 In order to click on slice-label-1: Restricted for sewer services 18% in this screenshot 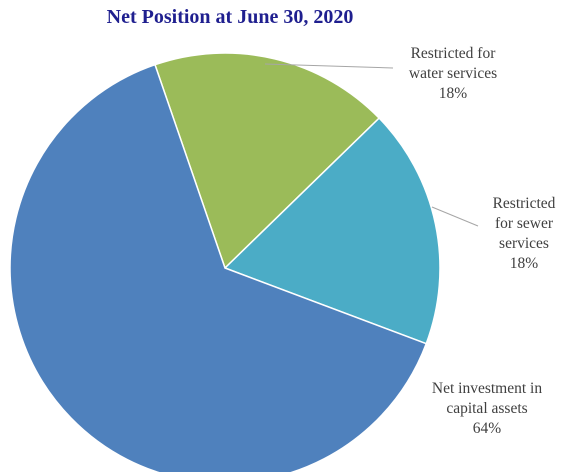, I will do `click(524, 234)`.